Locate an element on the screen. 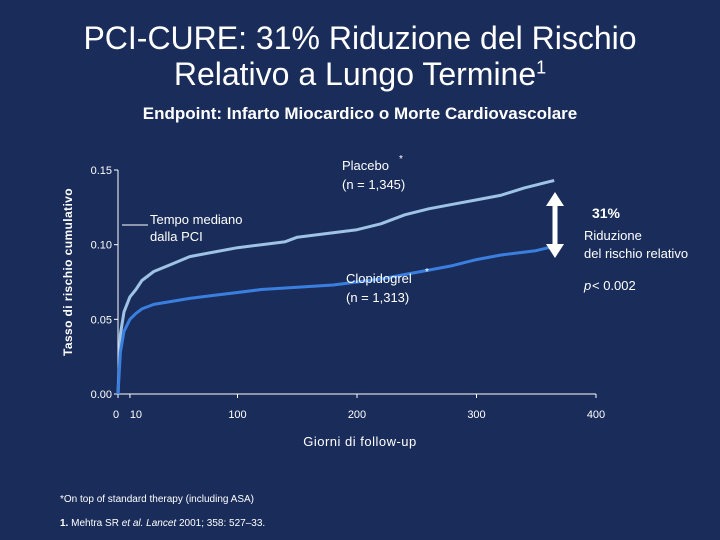 The height and width of the screenshot is (540, 720). ref-text-a: Mehtra SR is located at coordinates (95, 523).